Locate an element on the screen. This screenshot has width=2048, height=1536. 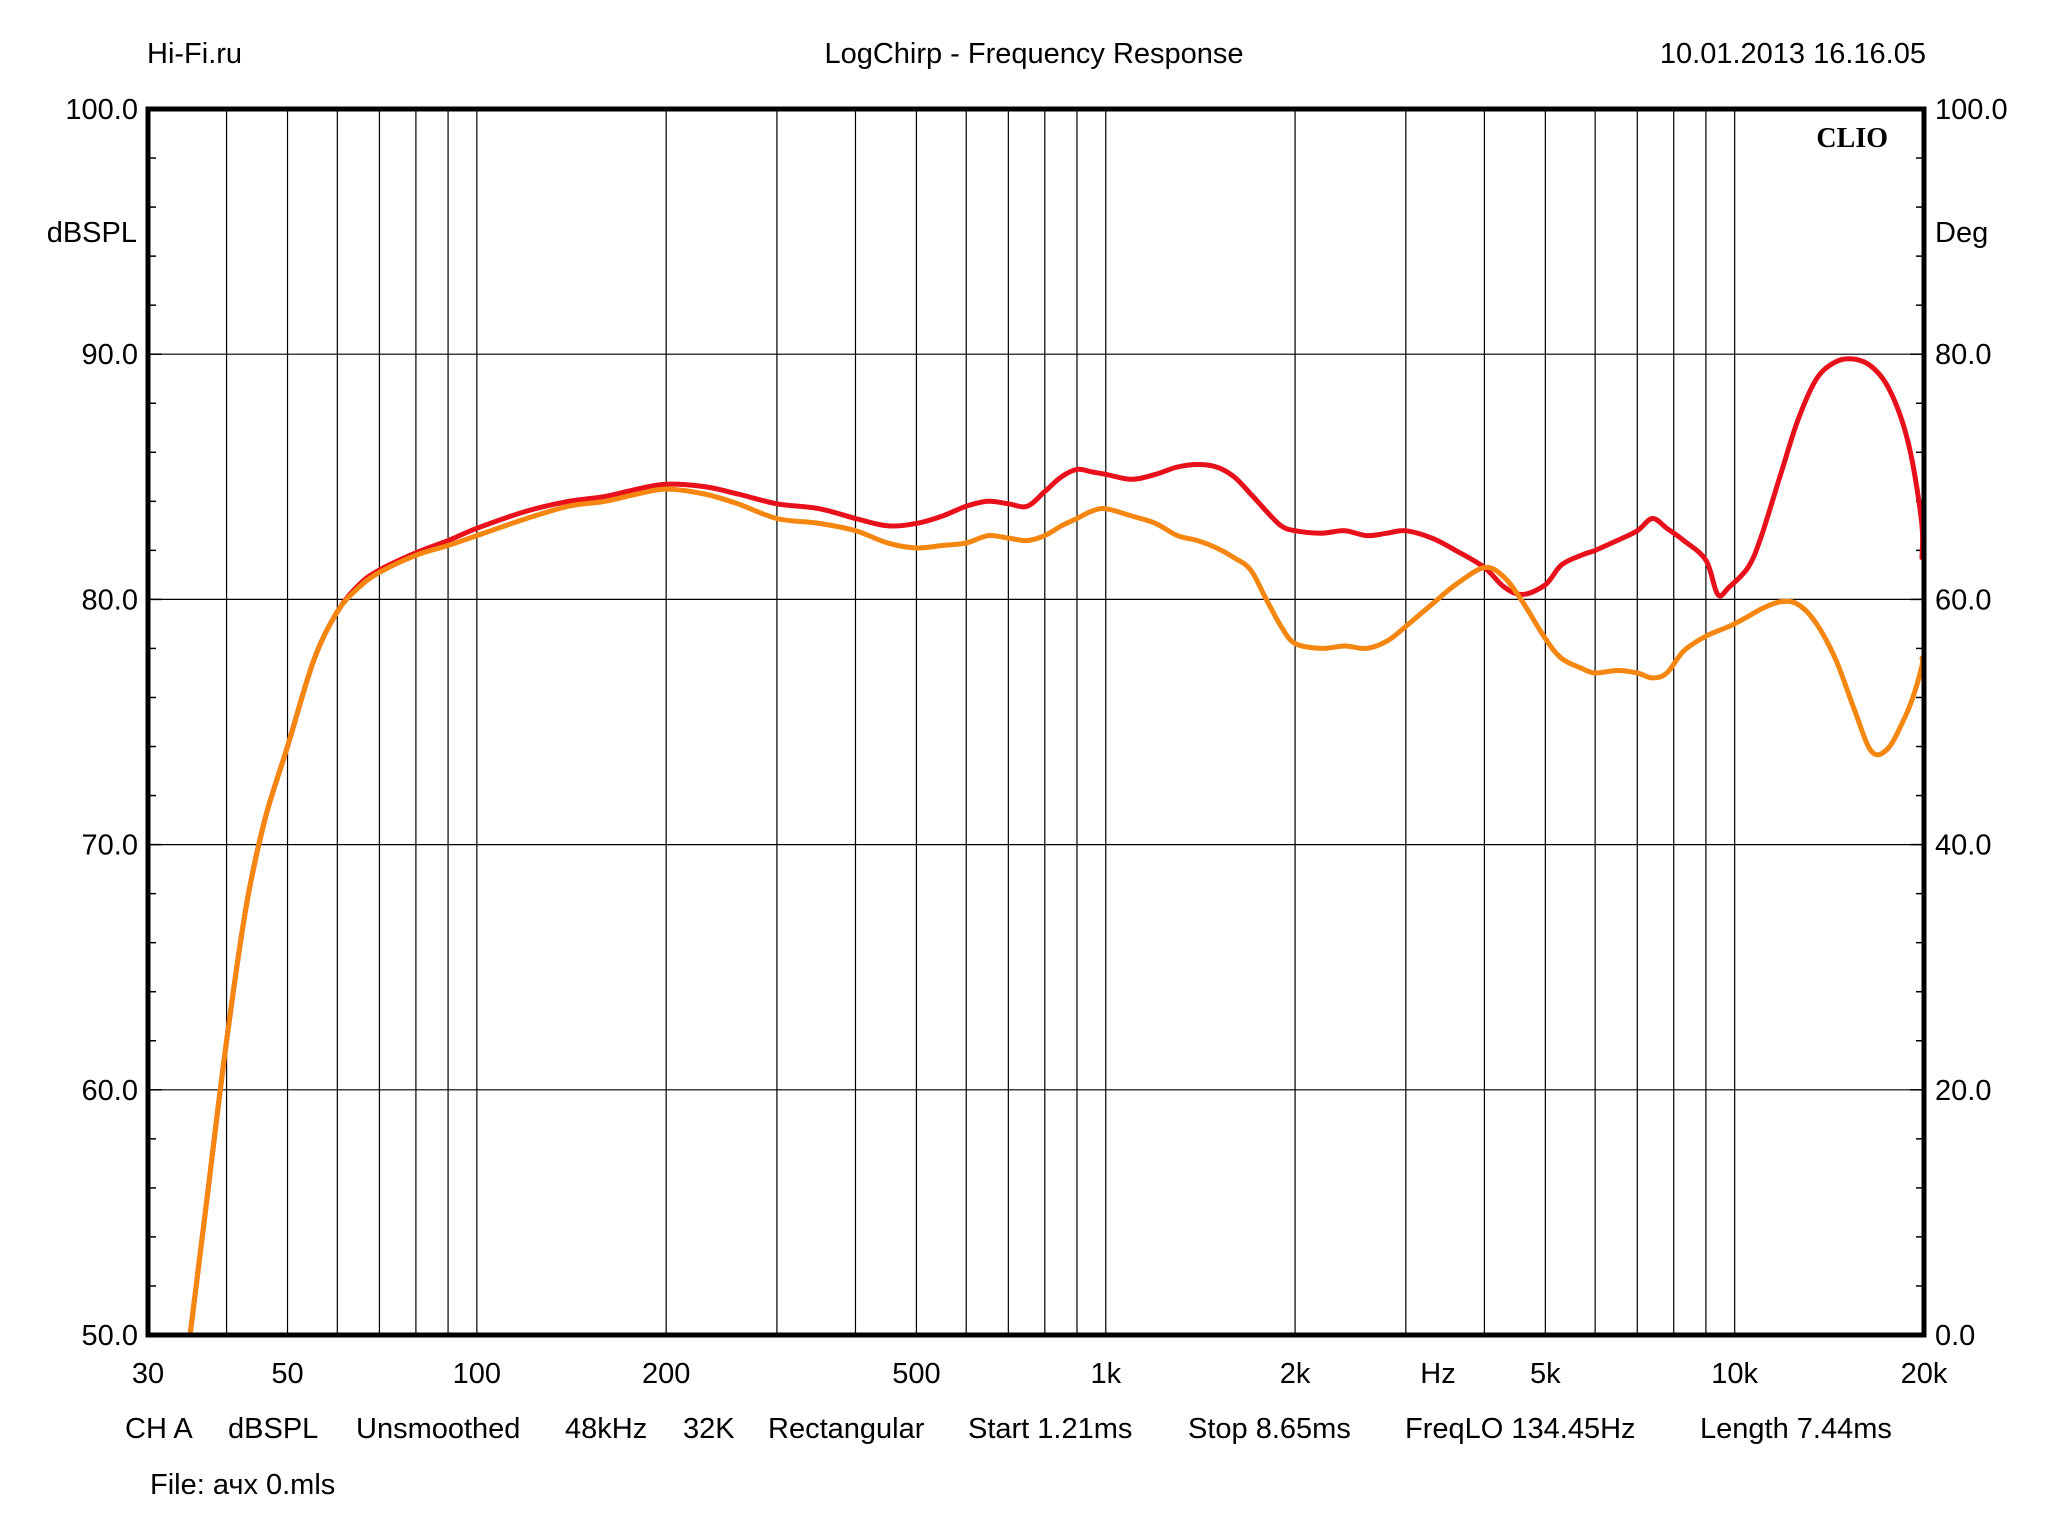
header-site: Hi-Fi.ru is located at coordinates (194, 54).